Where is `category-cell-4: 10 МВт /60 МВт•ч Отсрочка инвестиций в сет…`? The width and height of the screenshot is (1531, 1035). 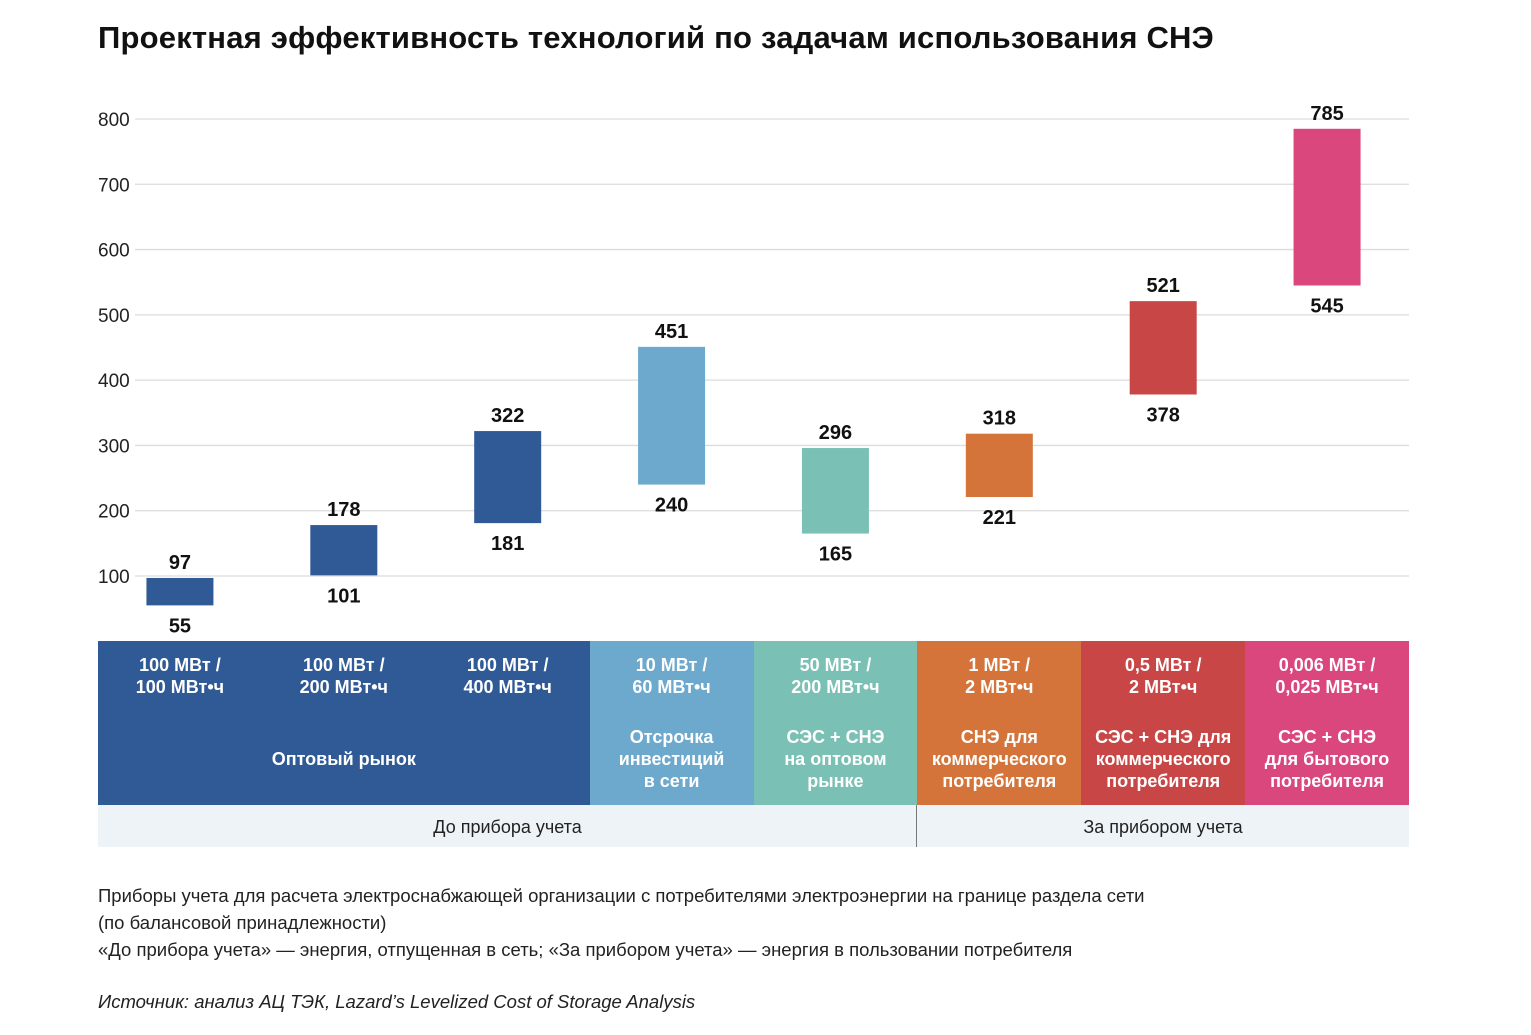
category-cell-4: 10 МВт /60 МВт•ч Отсрочка инвестиций в сет… is located at coordinates (671, 723).